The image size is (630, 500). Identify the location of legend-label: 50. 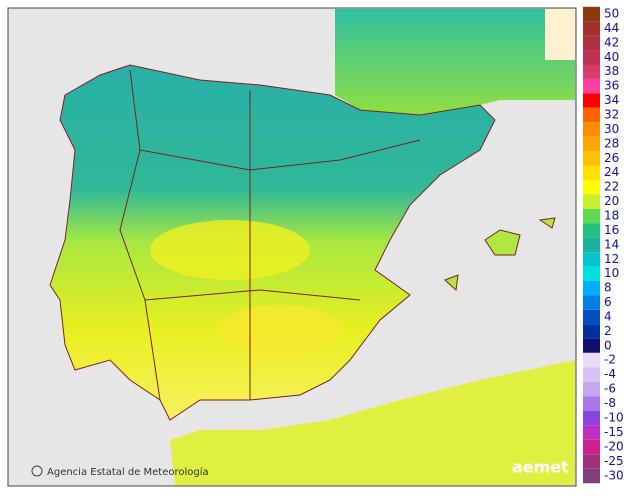
(611, 14).